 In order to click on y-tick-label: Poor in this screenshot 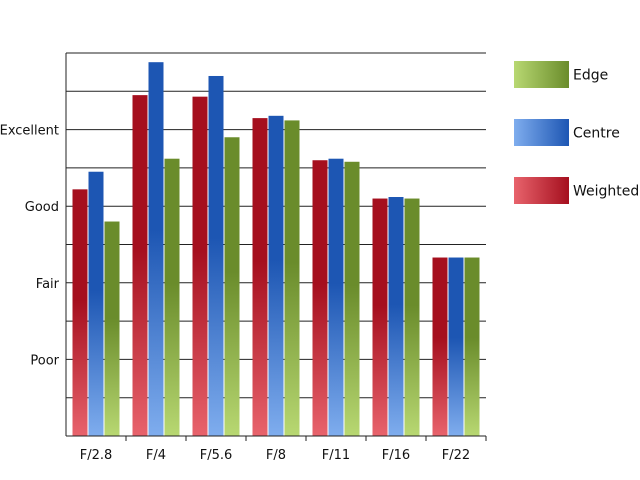, I will do `click(44, 360)`.